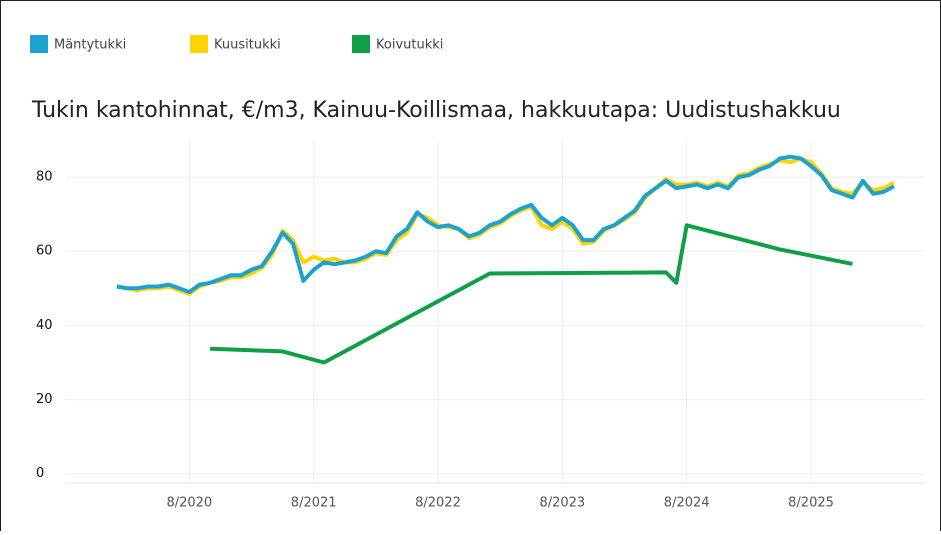 The width and height of the screenshot is (941, 535). What do you see at coordinates (247, 45) in the screenshot?
I see `legend-label: Kuusitukki` at bounding box center [247, 45].